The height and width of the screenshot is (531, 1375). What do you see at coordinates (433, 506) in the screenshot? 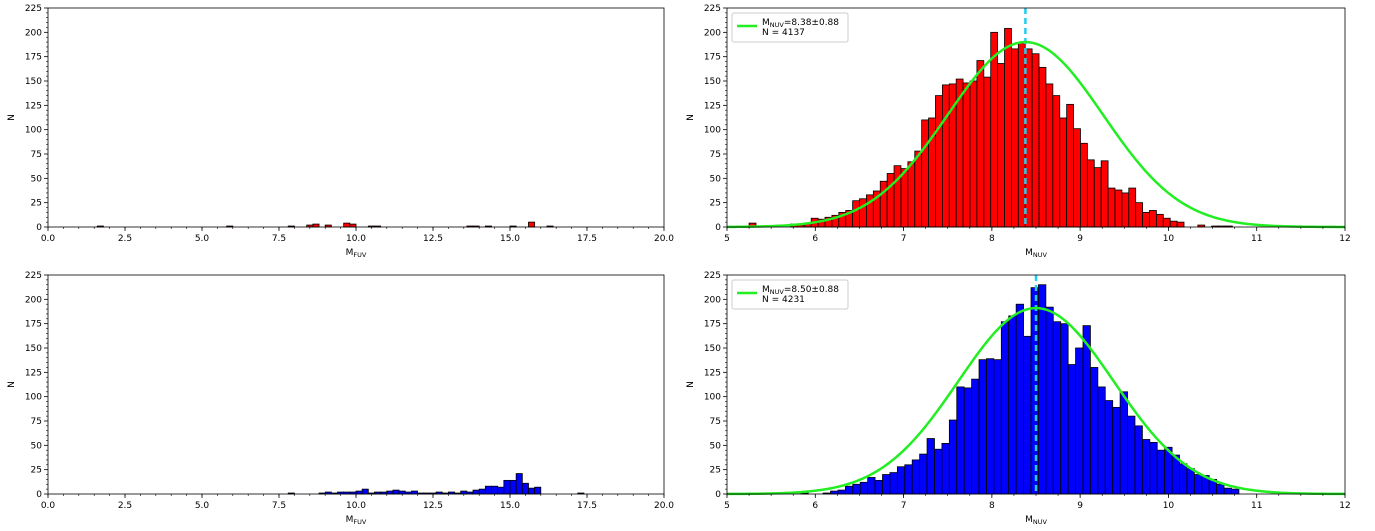
I see `x-tick-label: 12.5` at bounding box center [433, 506].